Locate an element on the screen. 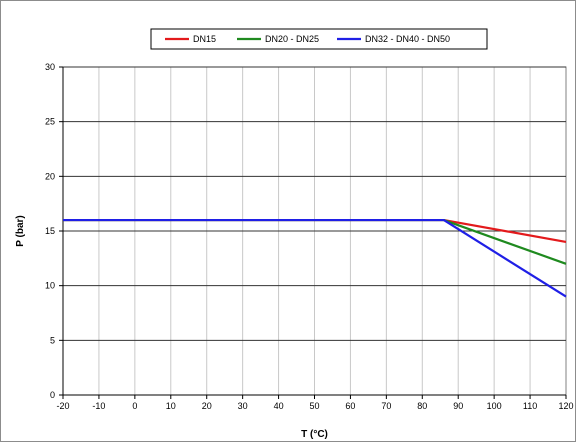  x-axis-title: T (°C) is located at coordinates (314, 434).